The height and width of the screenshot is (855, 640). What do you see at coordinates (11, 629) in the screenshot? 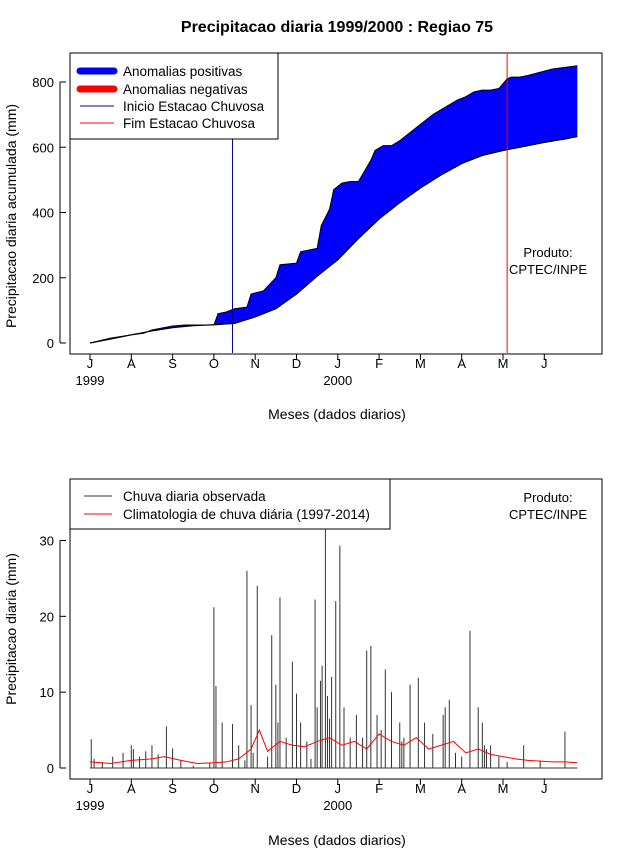
I see `chart2-ylabel: Precipitacao diaria (mm)` at bounding box center [11, 629].